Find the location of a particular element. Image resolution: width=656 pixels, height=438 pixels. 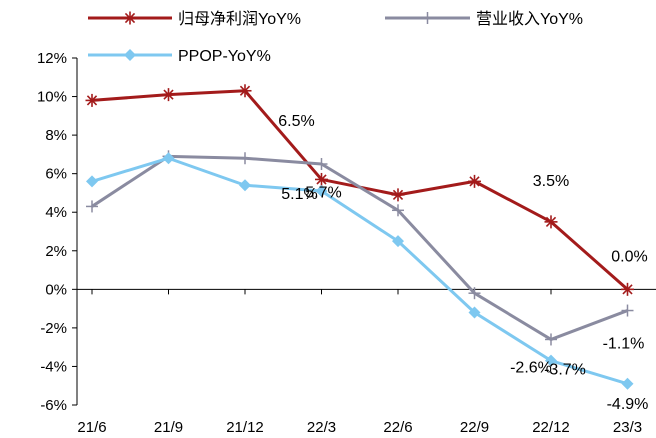

legend-item-2: PPOP-YoY% is located at coordinates (179, 56).